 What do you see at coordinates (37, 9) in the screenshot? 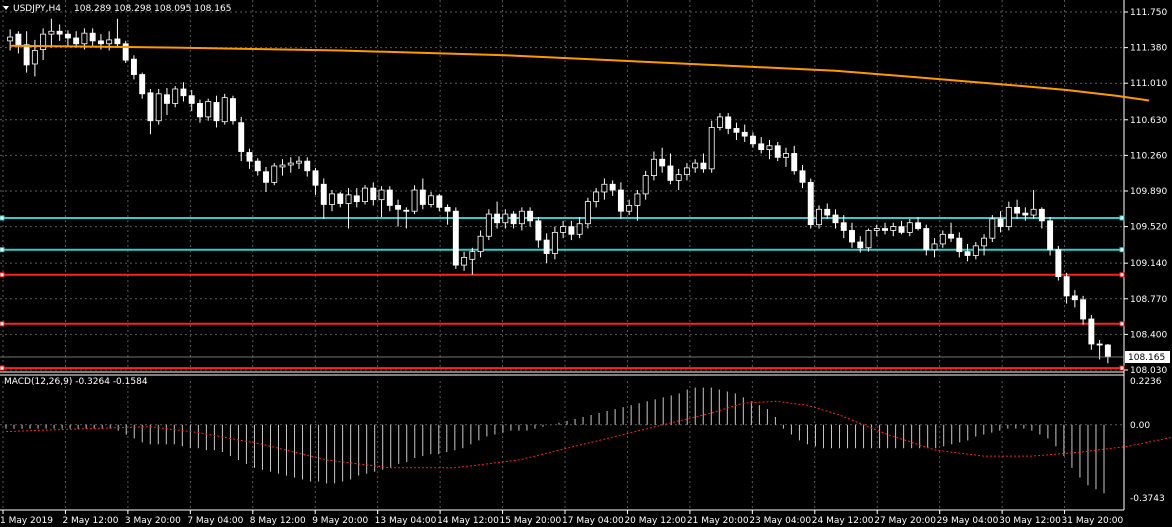
I see `symbol-label: USDJPY,H4` at bounding box center [37, 9].